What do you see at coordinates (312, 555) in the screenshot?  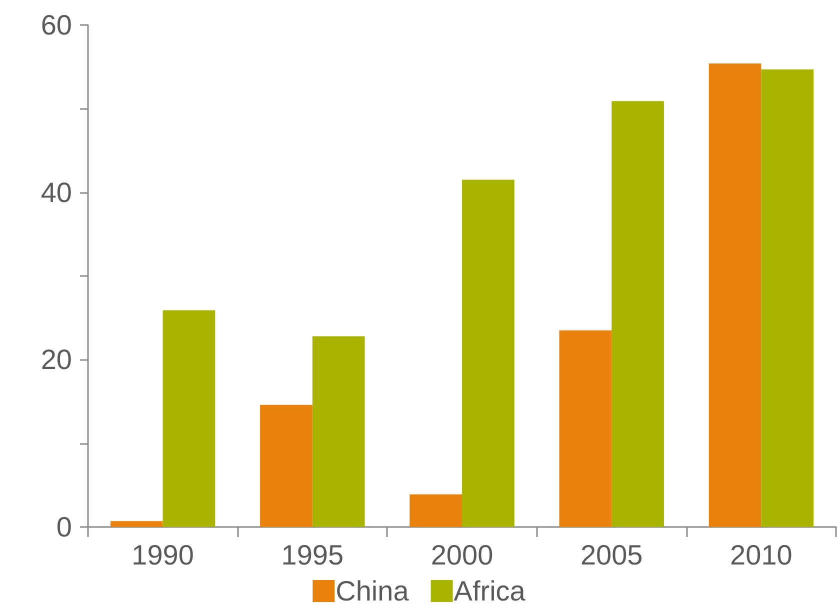 I see `x-tick-label: 1995` at bounding box center [312, 555].